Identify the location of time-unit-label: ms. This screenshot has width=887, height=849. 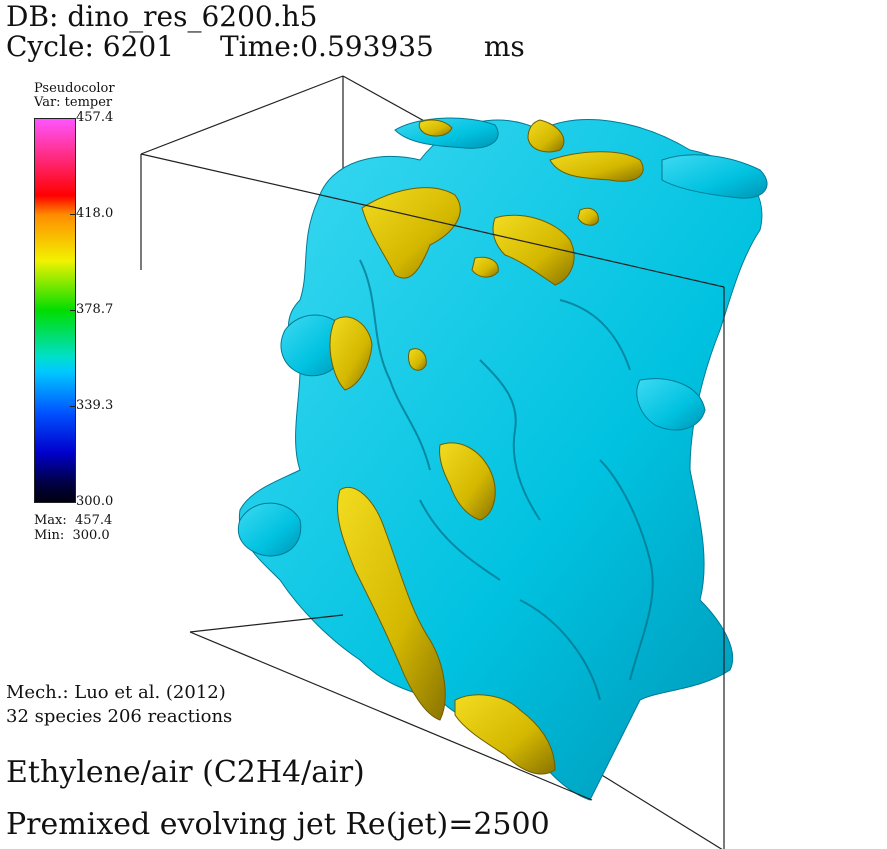
(504, 46).